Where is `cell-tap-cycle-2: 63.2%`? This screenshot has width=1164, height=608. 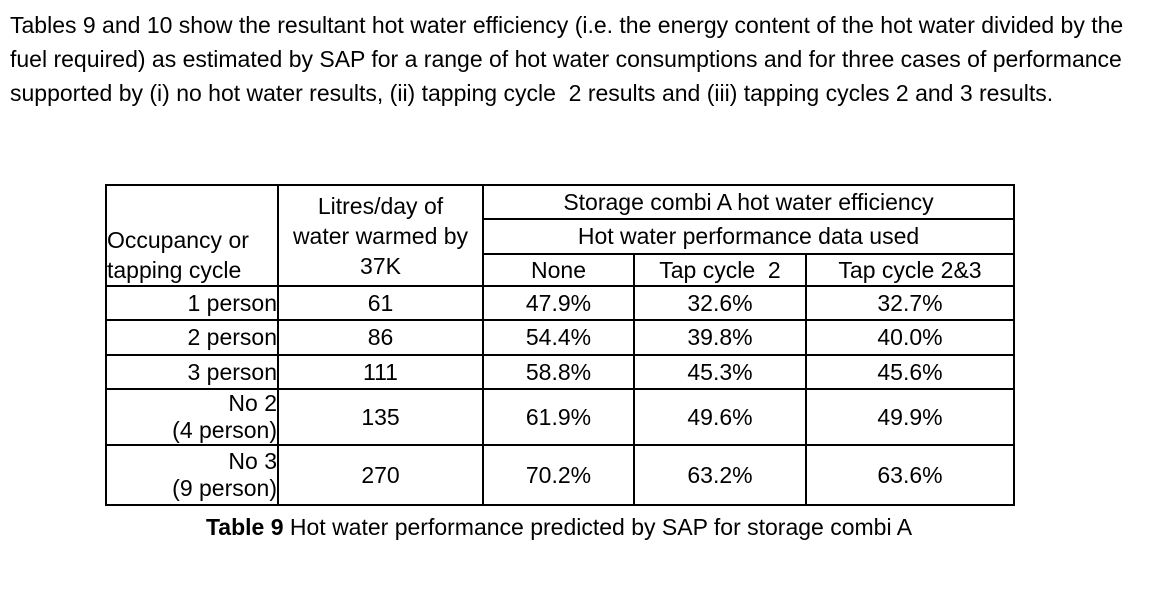
cell-tap-cycle-2: 63.2% is located at coordinates (720, 475).